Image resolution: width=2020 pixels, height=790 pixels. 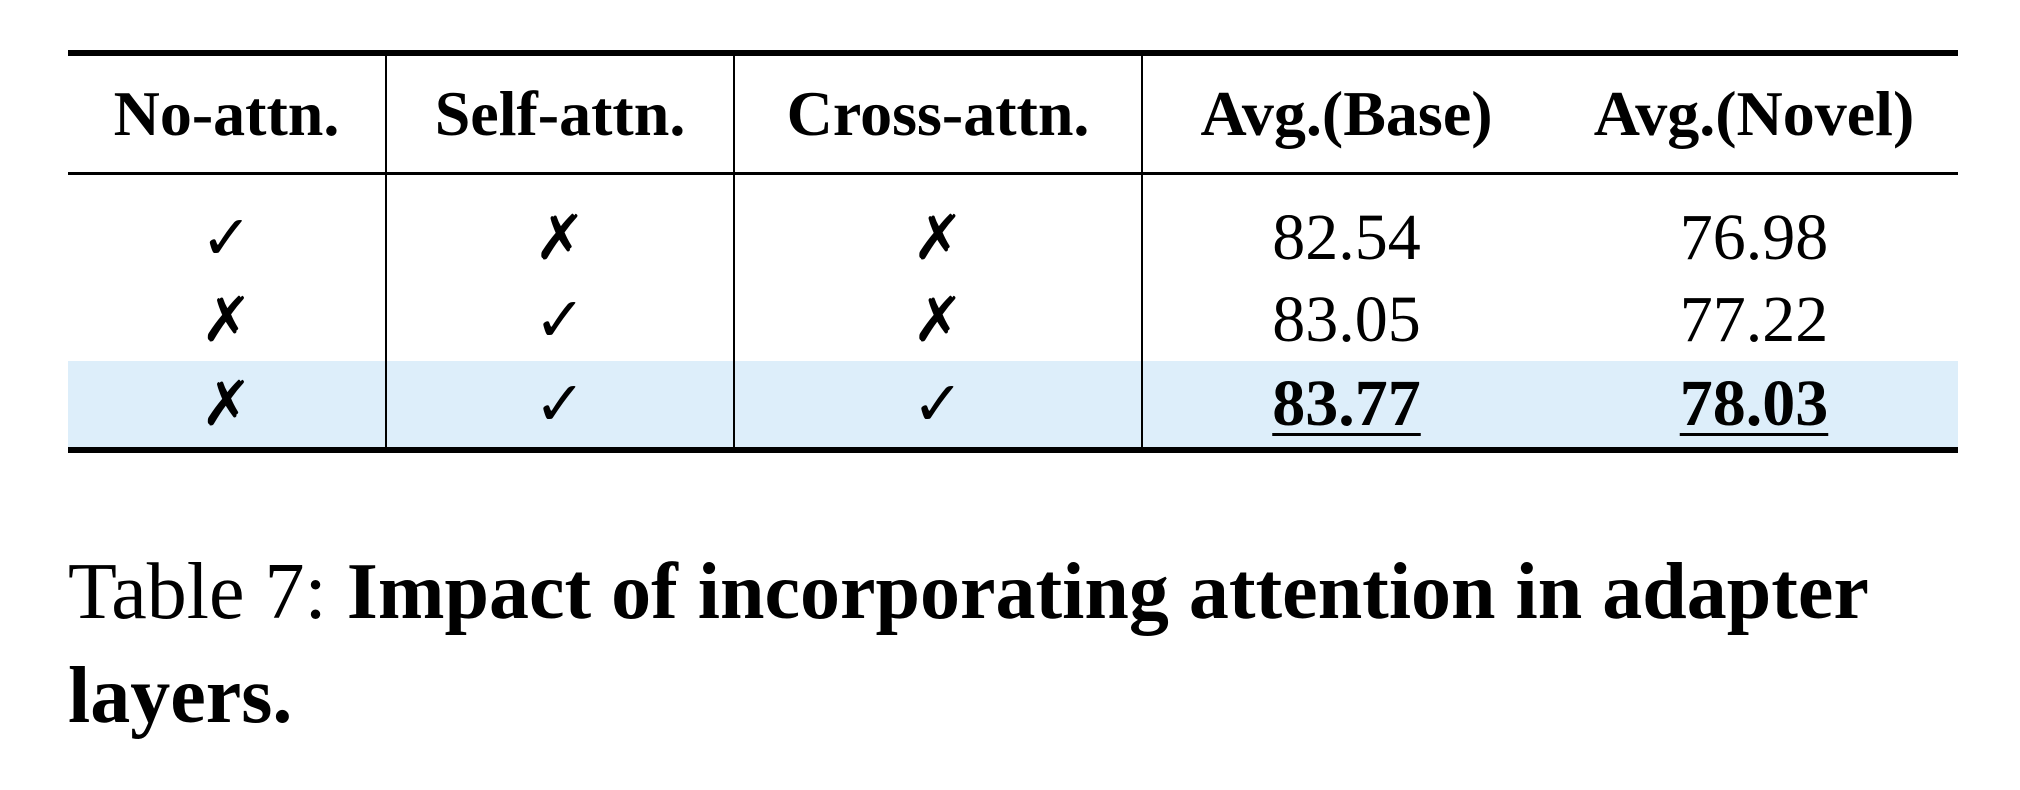 I want to click on table-row: ✗ ✓ ✗ 83.05 77.22, so click(x=1013, y=320).